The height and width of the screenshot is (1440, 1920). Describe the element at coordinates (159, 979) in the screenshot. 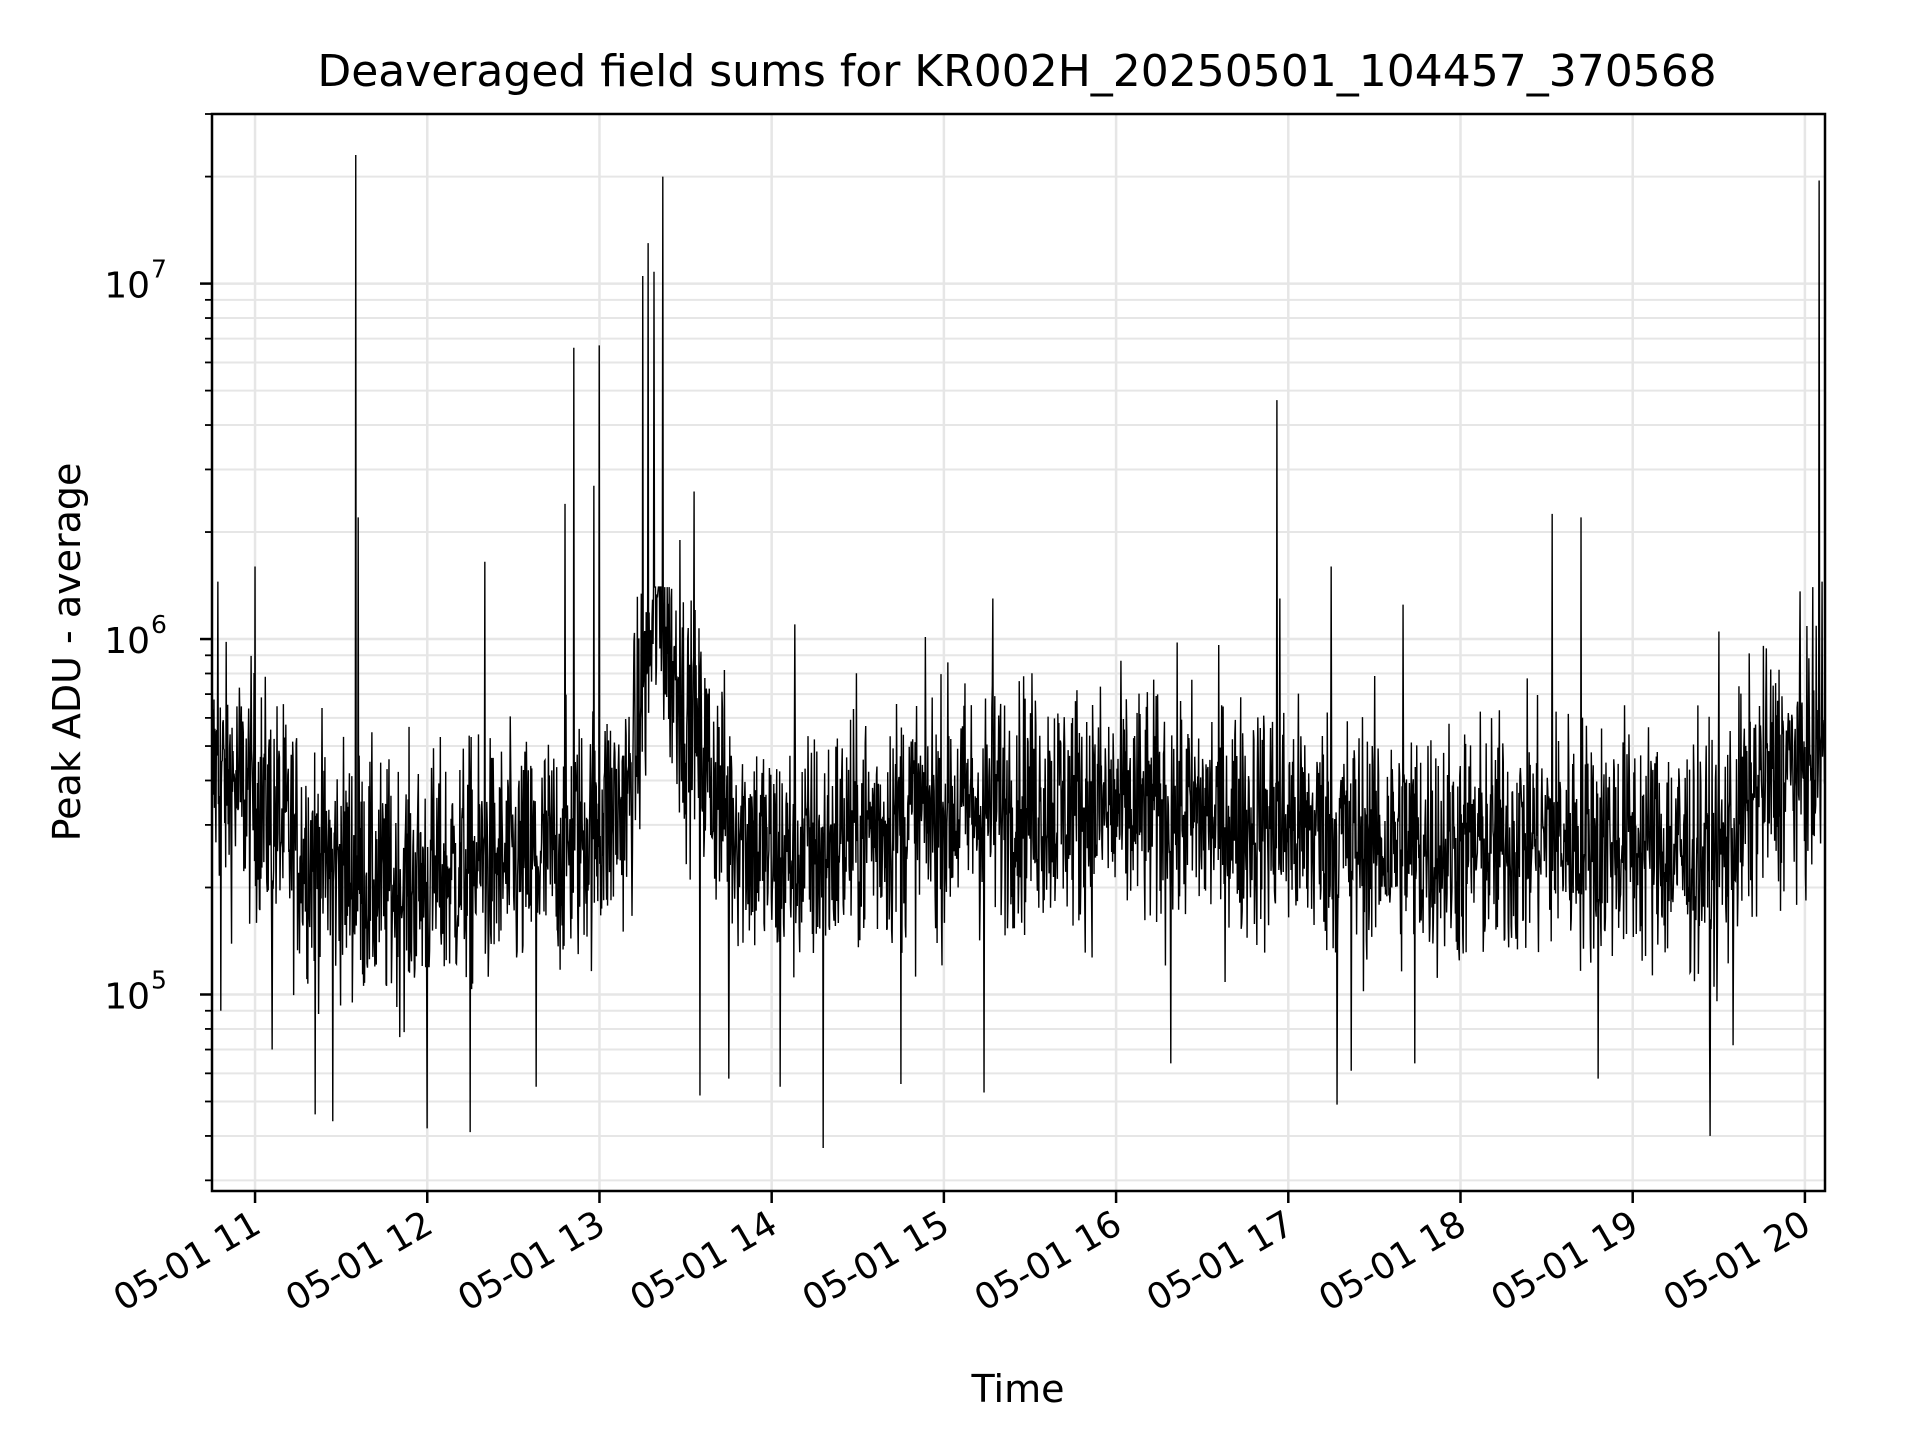

I see `y-tick-exponent: 5` at that location.